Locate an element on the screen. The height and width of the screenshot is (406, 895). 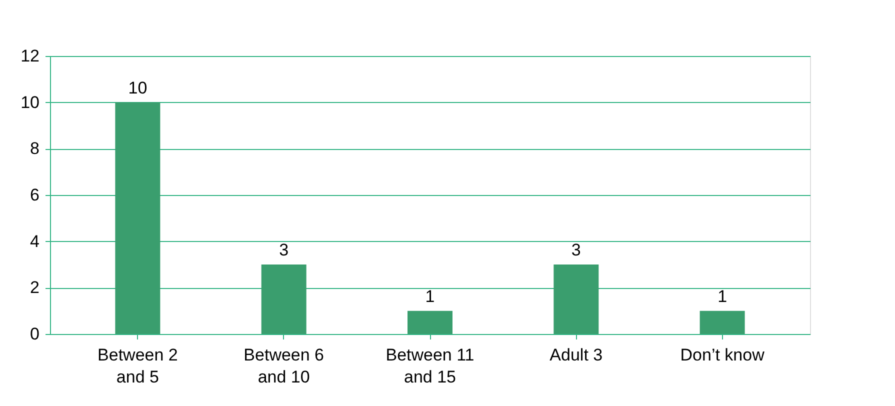
x-tick-label: Between 6 and 10 is located at coordinates (284, 366).